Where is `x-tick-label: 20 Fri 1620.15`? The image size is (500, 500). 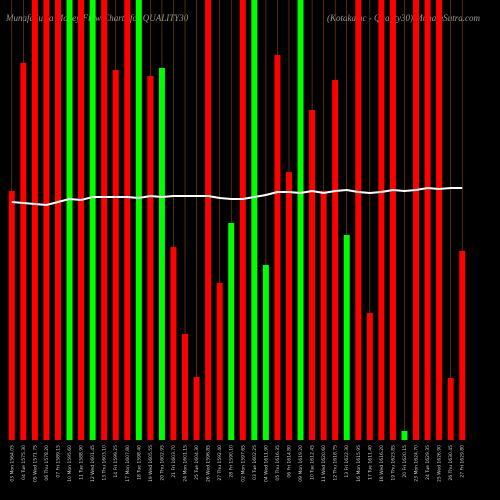
x-tick-label: 20 Fri 1620.15 is located at coordinates (405, 461).